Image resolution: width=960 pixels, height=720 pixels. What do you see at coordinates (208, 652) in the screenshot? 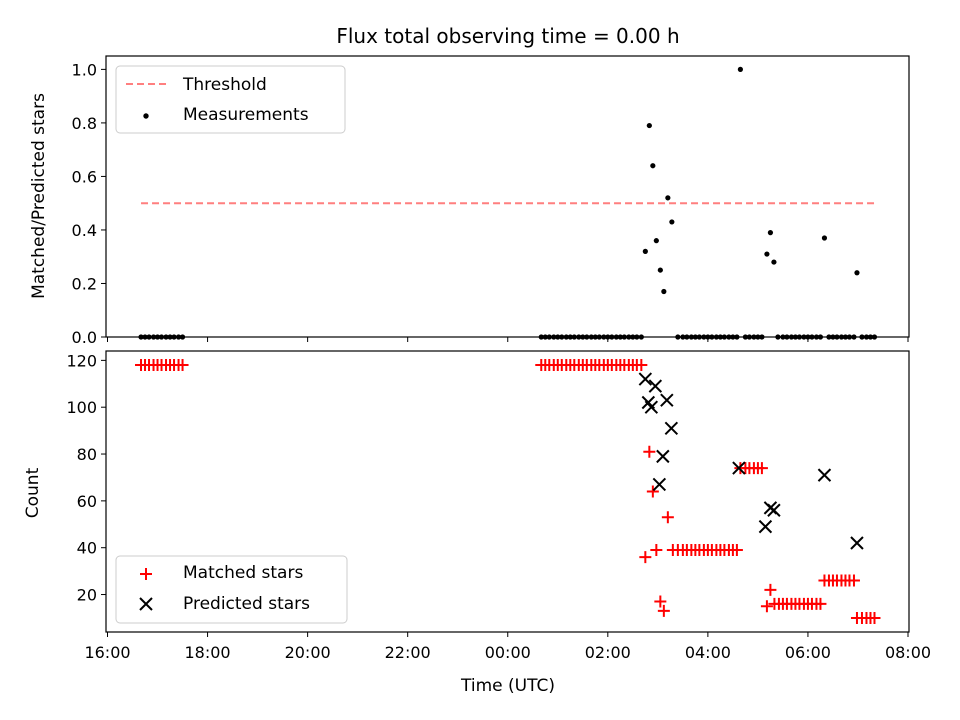
I see `x-tick-label: 18:00` at bounding box center [208, 652].